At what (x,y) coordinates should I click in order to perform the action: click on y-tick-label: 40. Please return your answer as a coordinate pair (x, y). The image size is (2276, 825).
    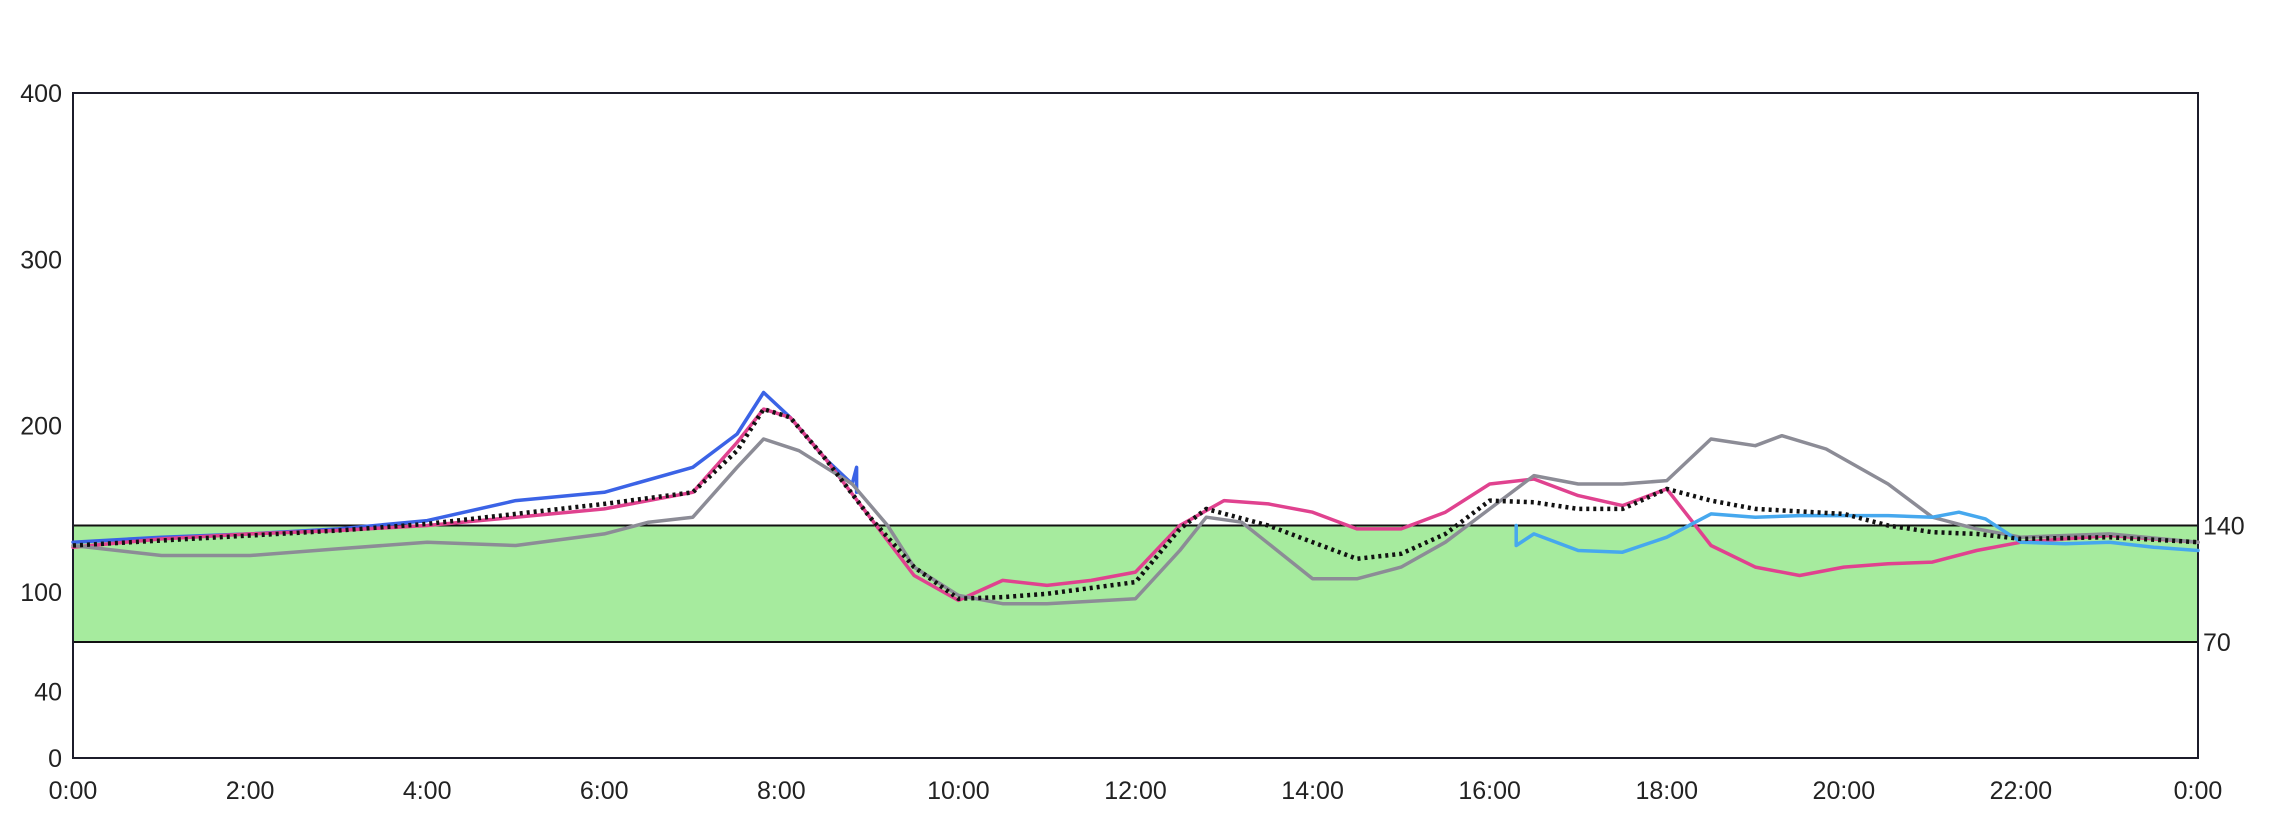
    Looking at the image, I should click on (48, 693).